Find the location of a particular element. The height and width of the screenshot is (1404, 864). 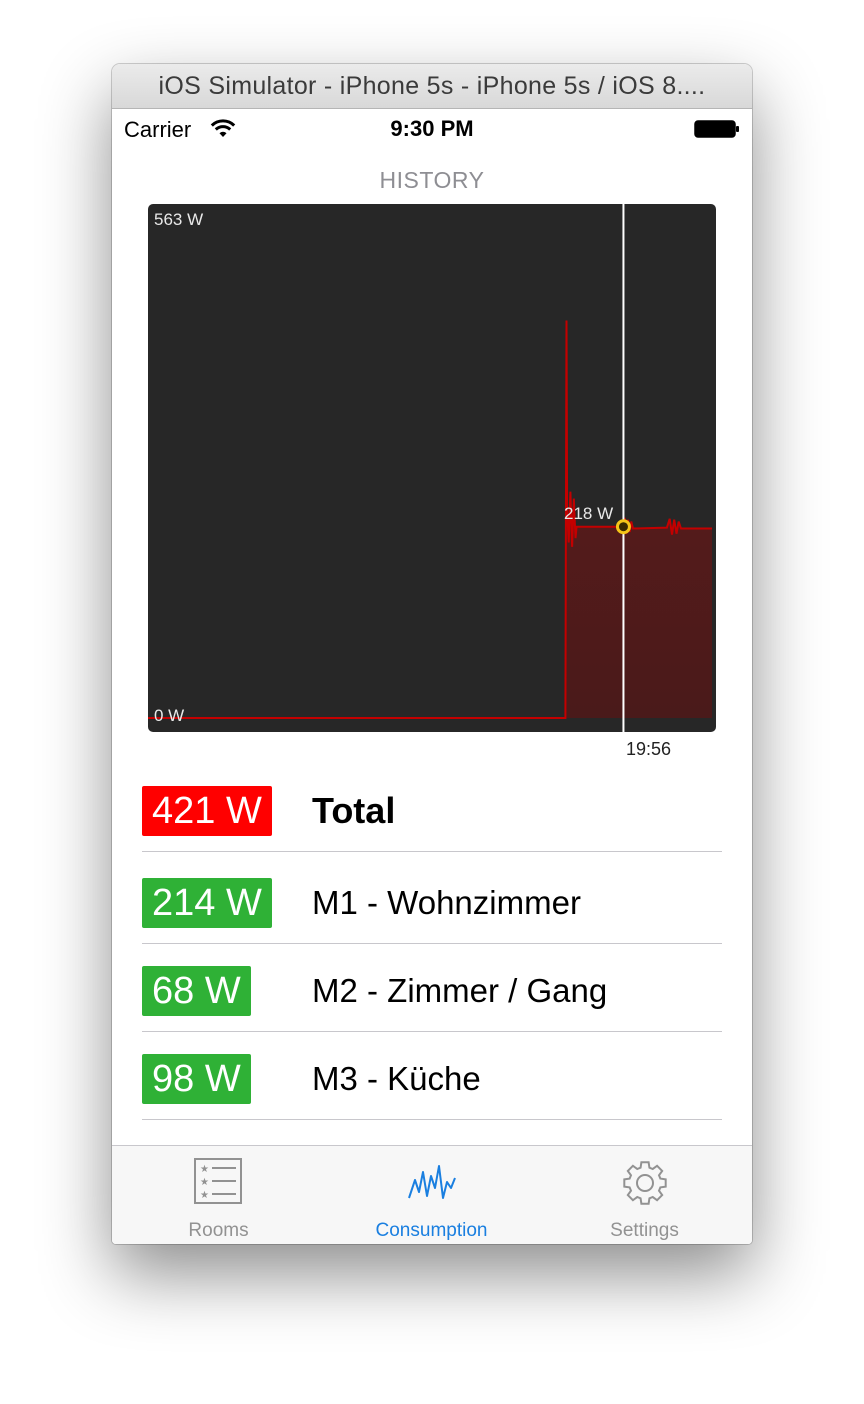

tab-consumption: Consumption is located at coordinates (431, 1195).